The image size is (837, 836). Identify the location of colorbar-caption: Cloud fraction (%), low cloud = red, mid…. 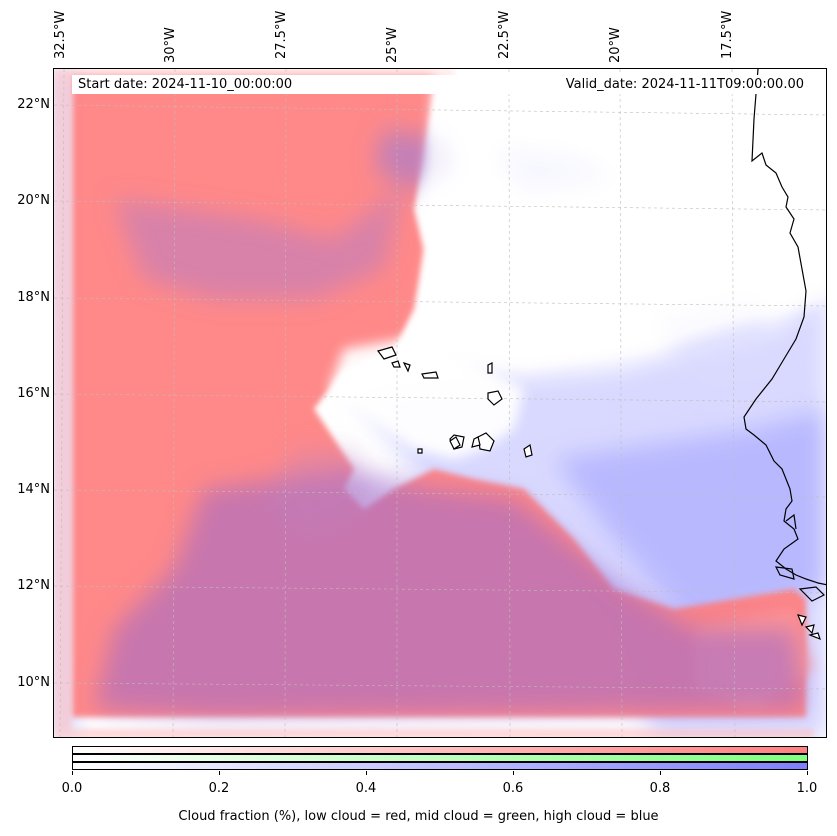
(418, 816).